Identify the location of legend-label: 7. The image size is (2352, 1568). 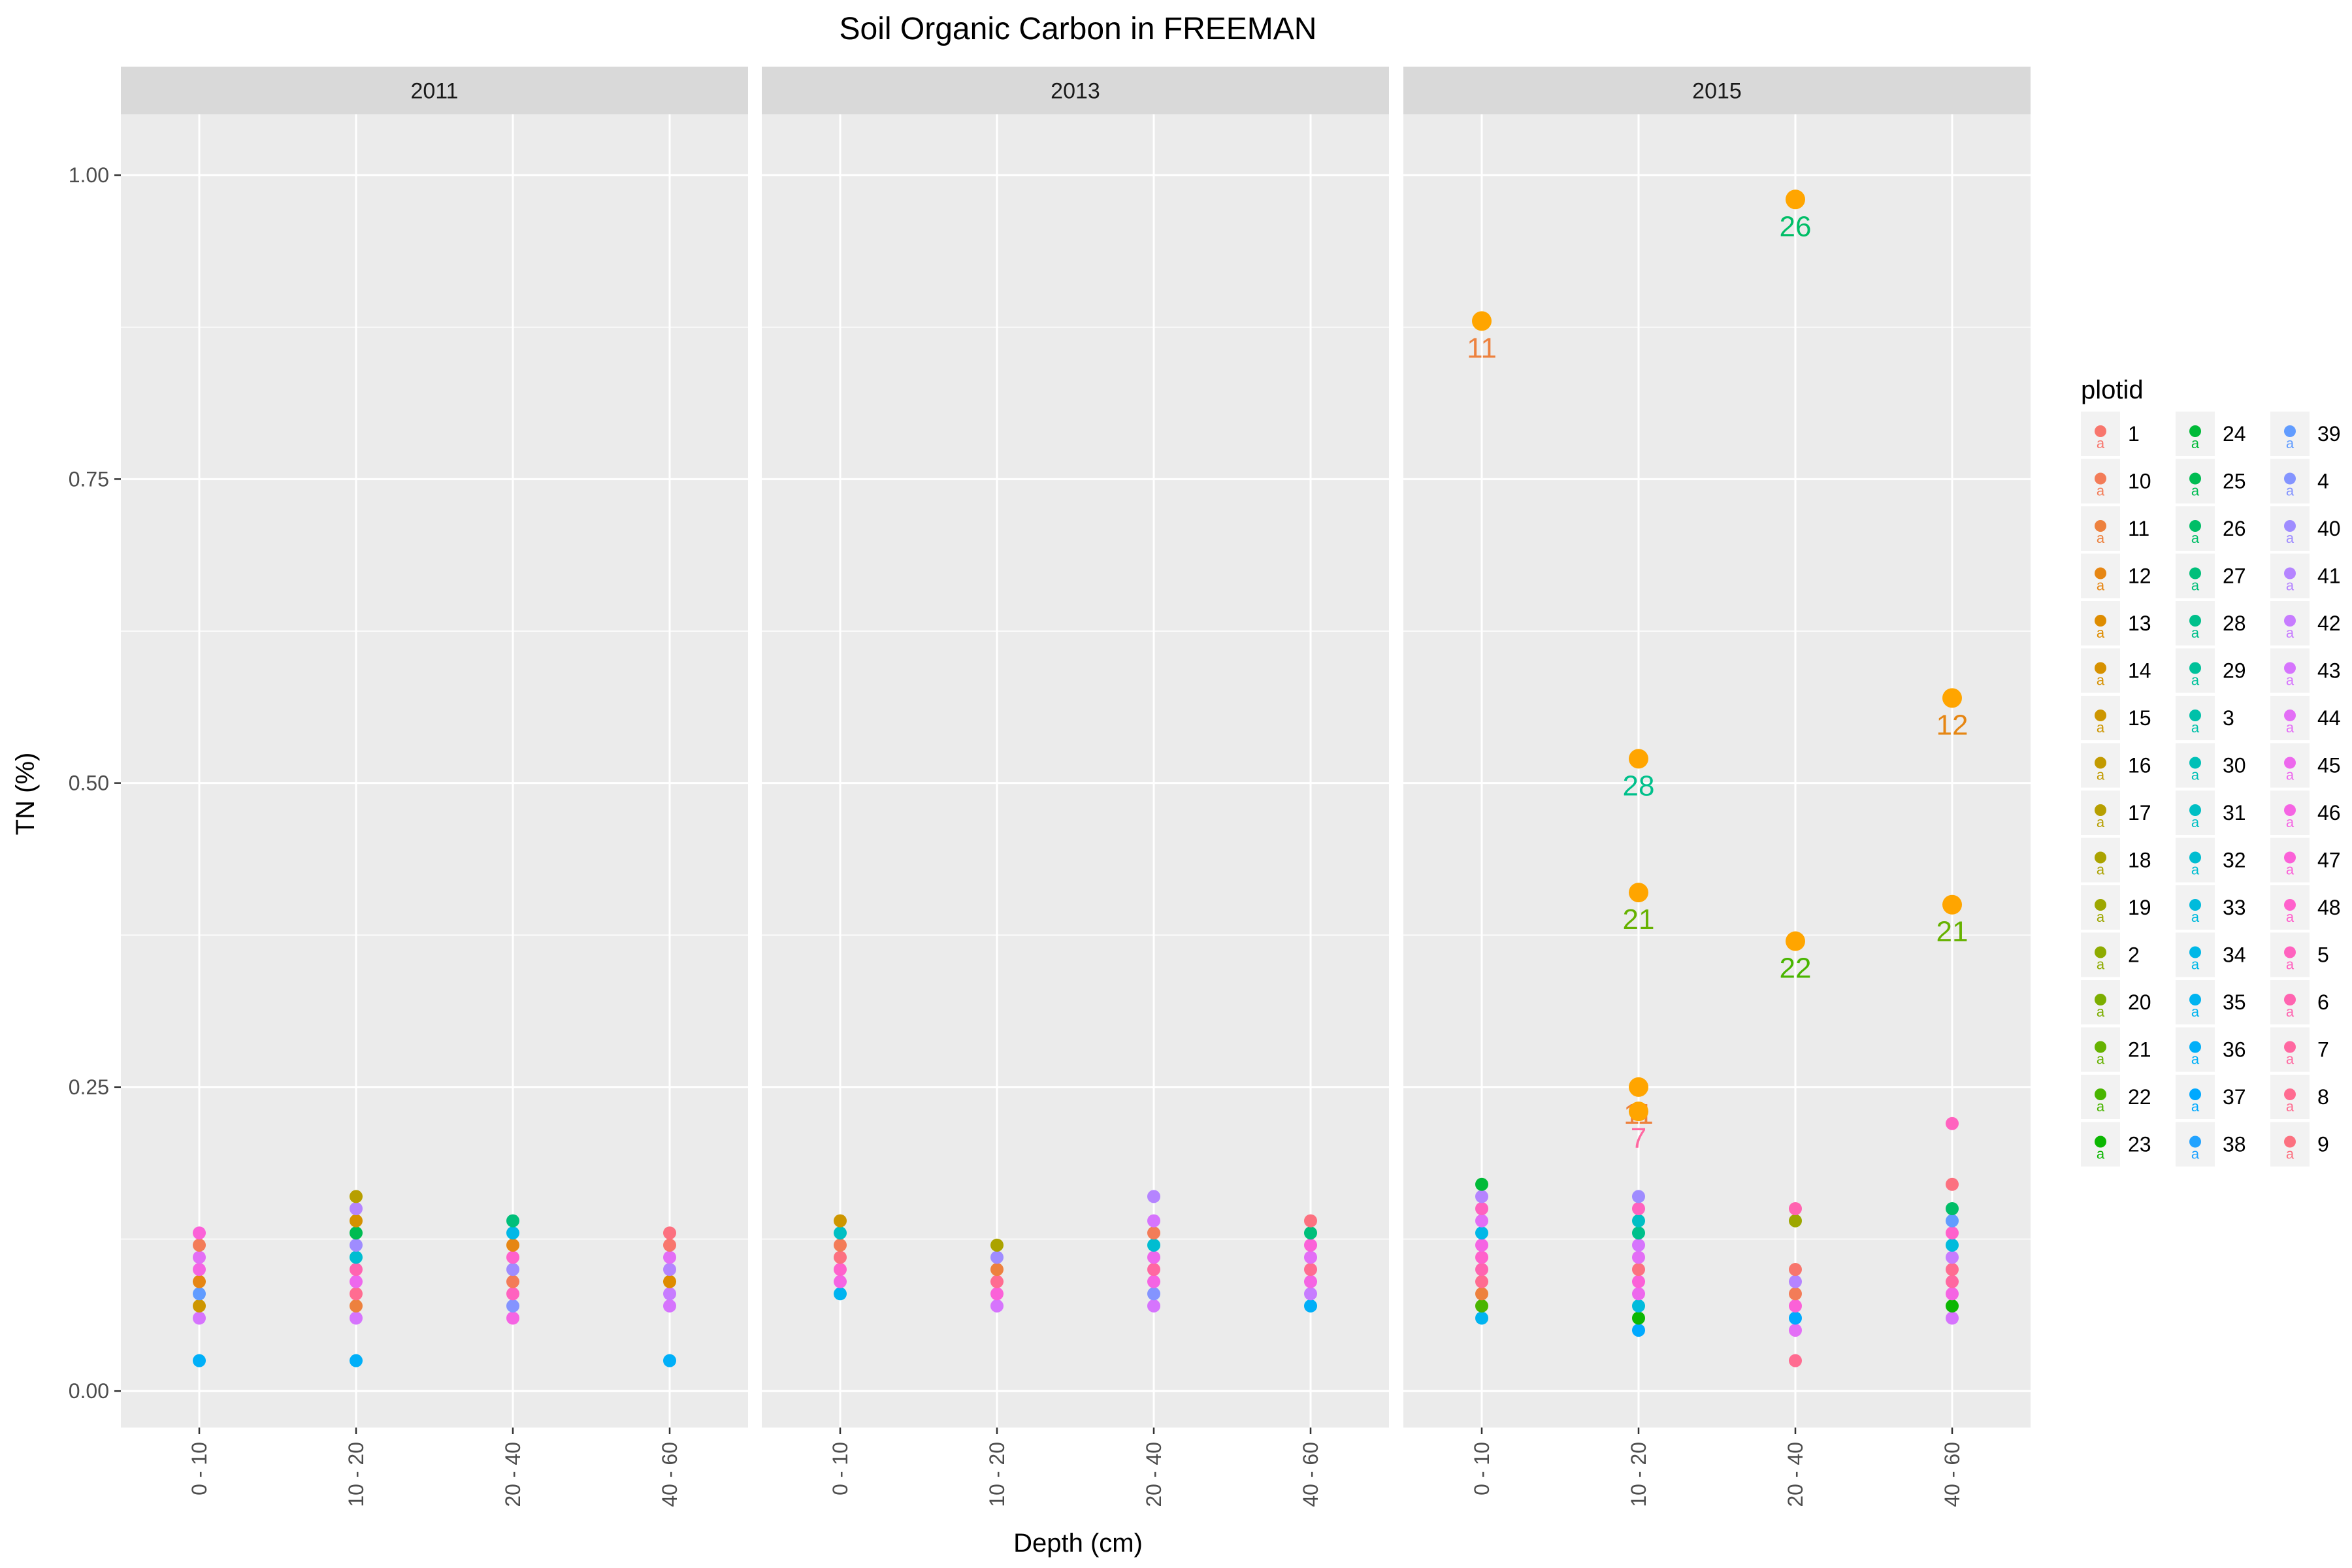
(2323, 1050).